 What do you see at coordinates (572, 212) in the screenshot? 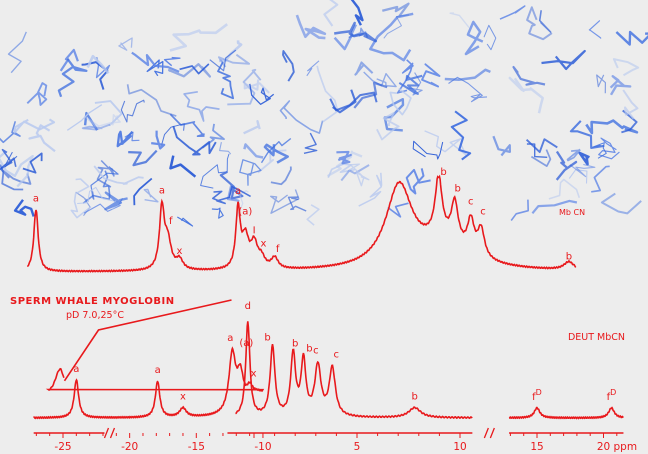
I see `structure-label: Mb CN` at bounding box center [572, 212].